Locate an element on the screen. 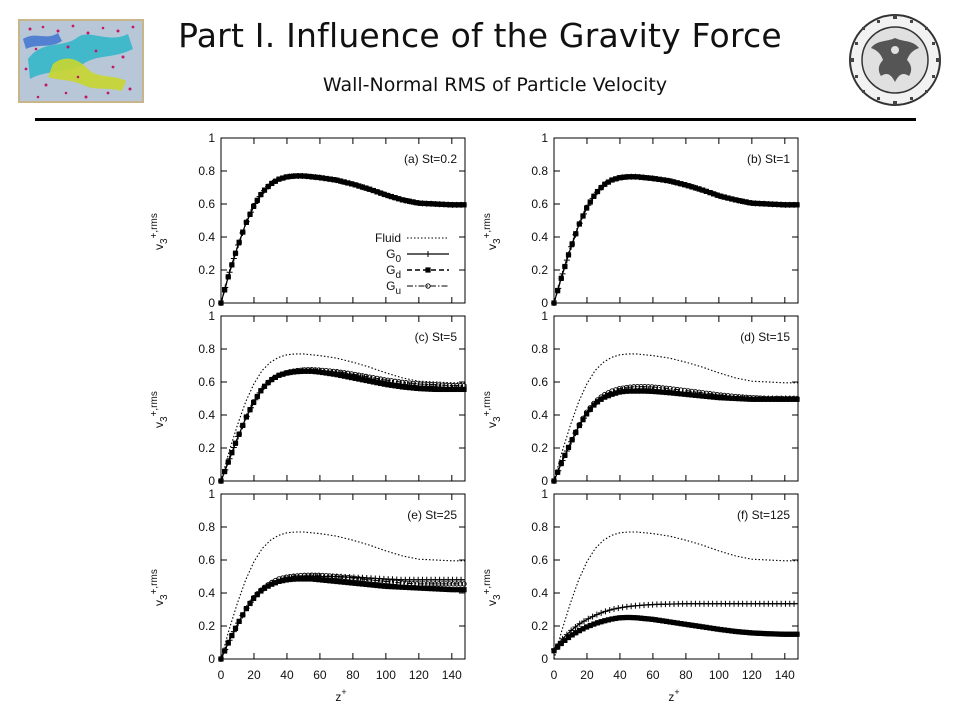 Image resolution: width=960 pixels, height=720 pixels. plot-frame is located at coordinates (343, 220).